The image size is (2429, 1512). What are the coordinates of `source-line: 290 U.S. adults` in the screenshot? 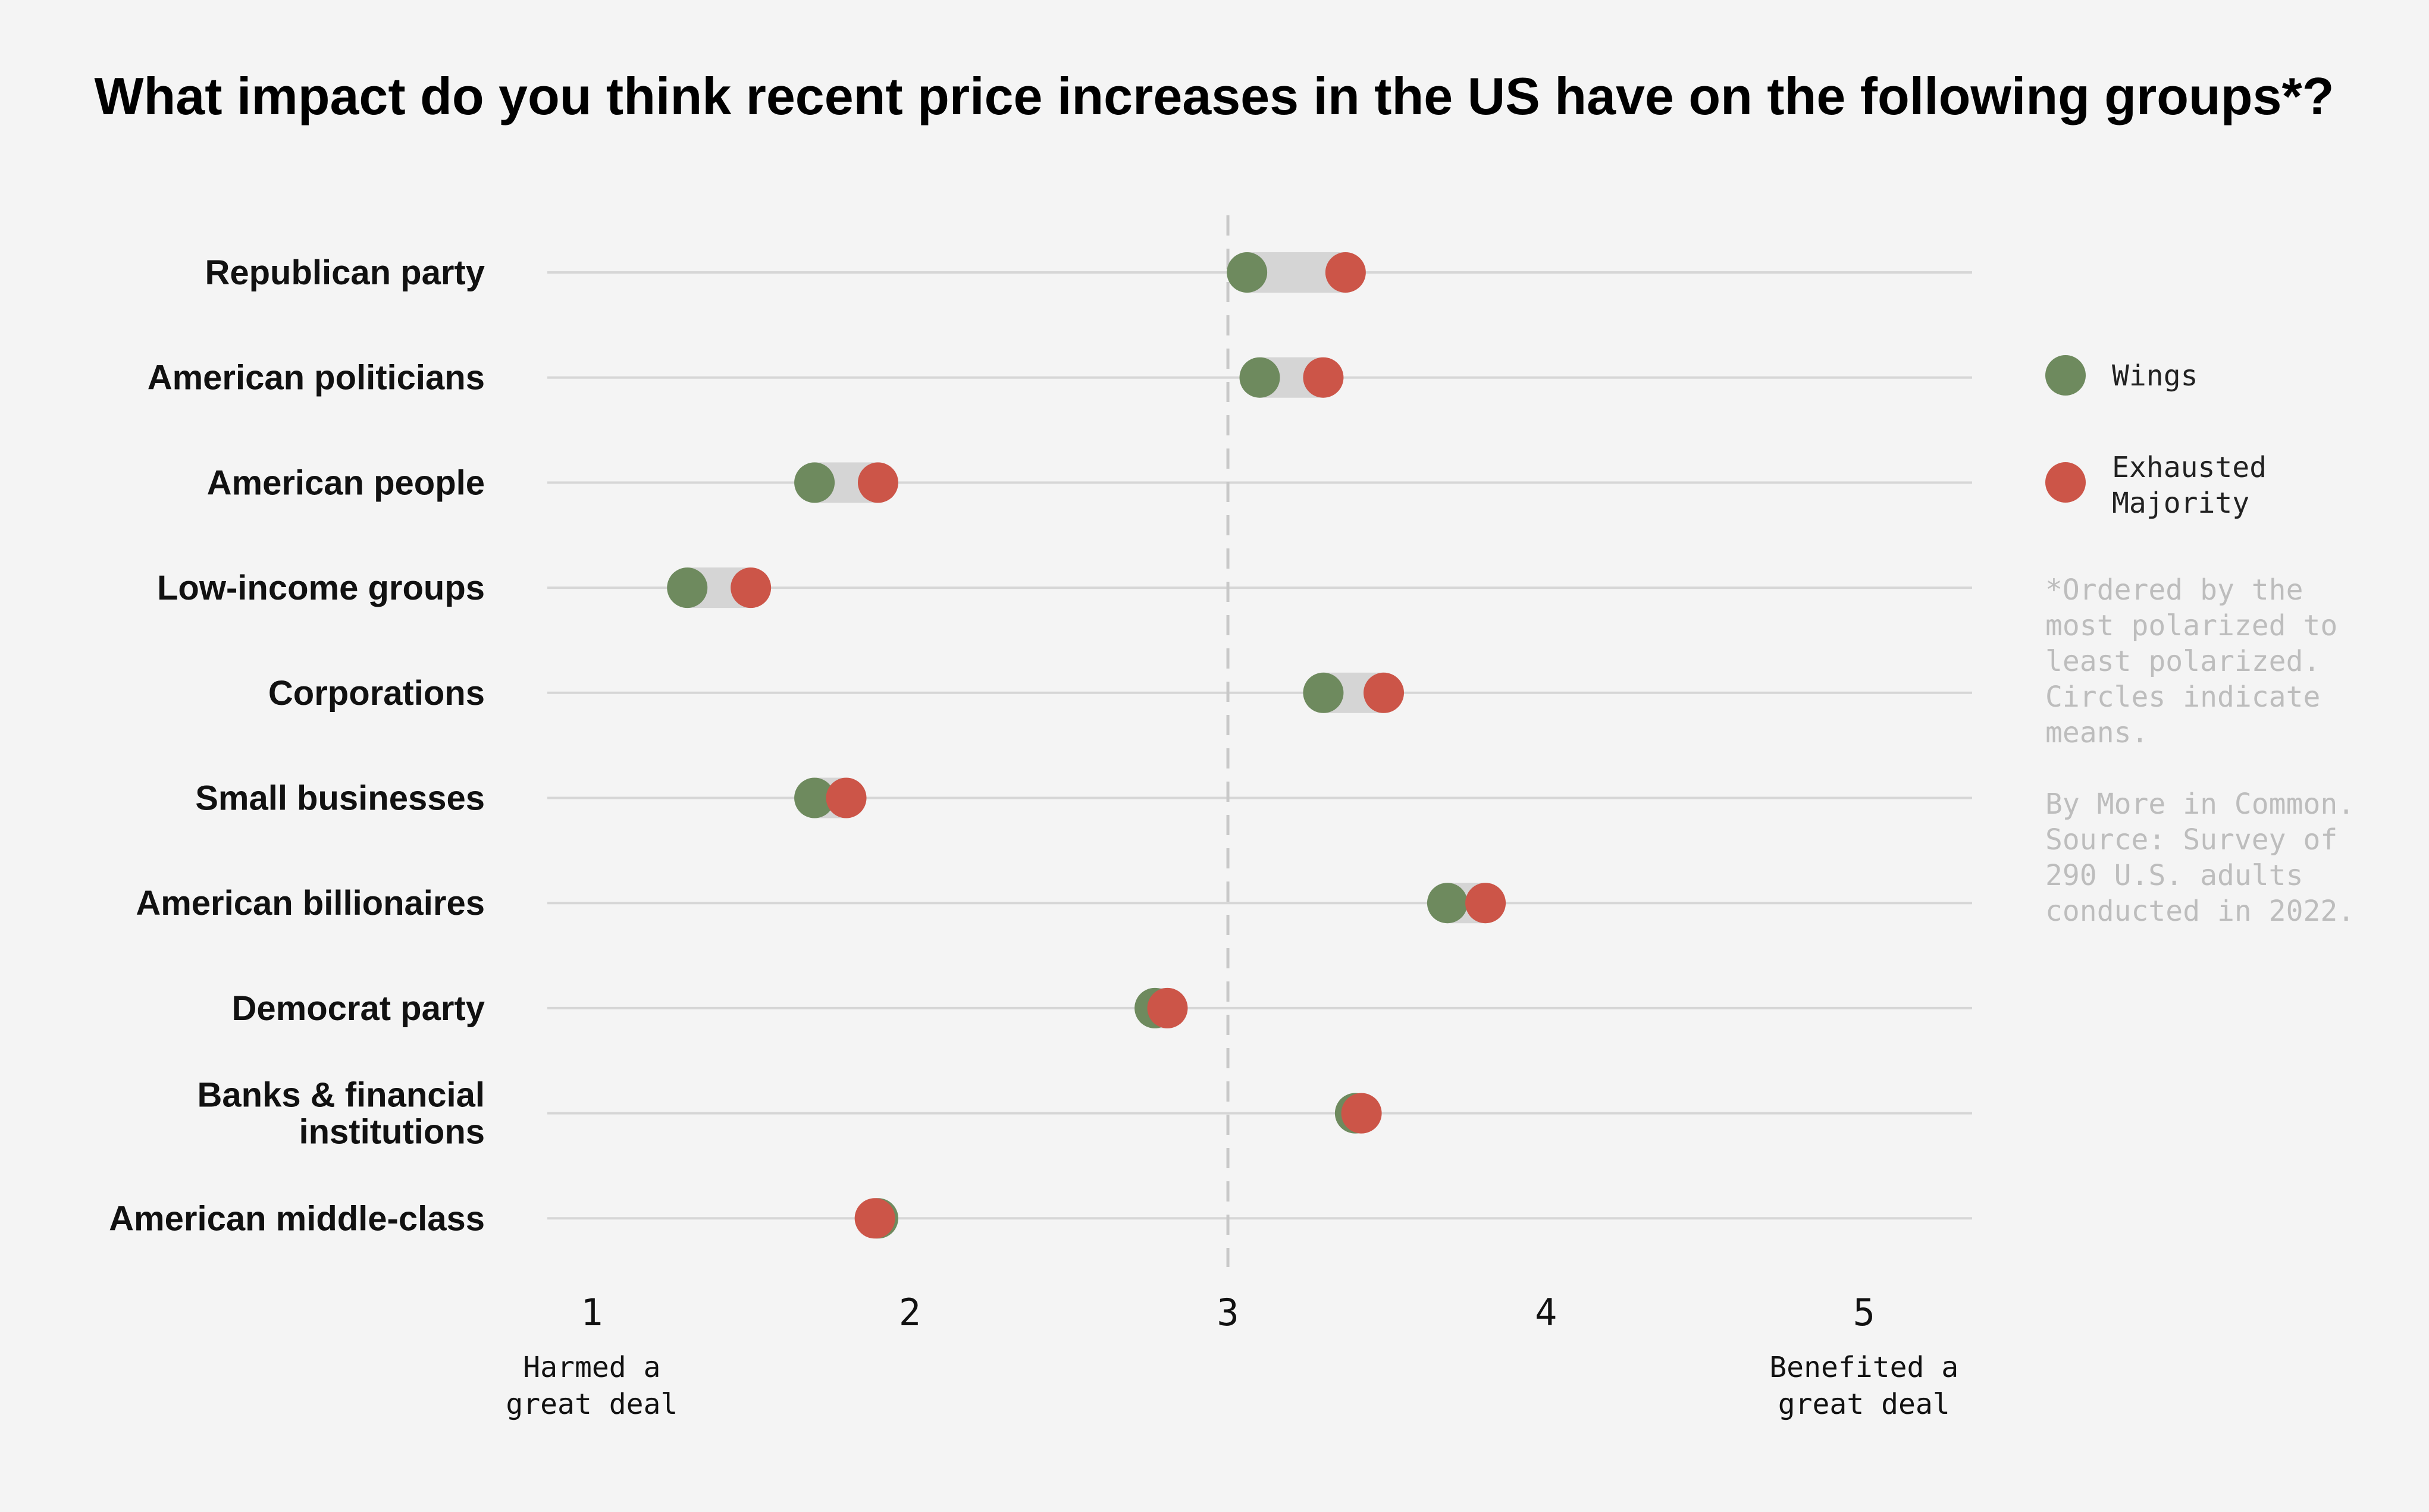 It's located at (2174, 876).